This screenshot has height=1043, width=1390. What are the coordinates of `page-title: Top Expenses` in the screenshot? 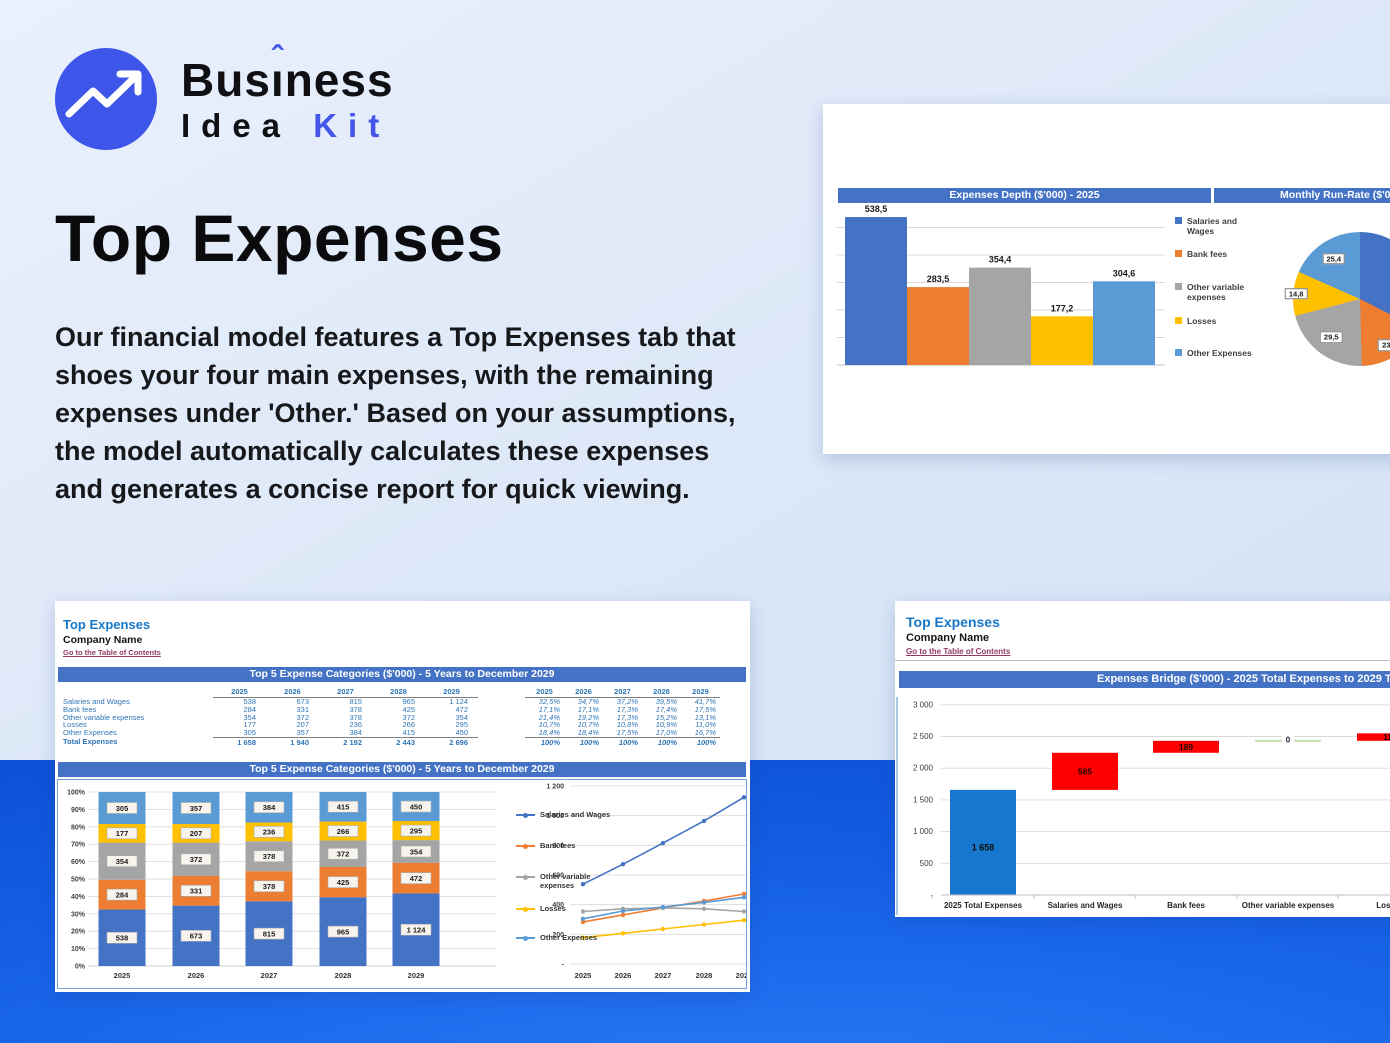 It's located at (279, 238).